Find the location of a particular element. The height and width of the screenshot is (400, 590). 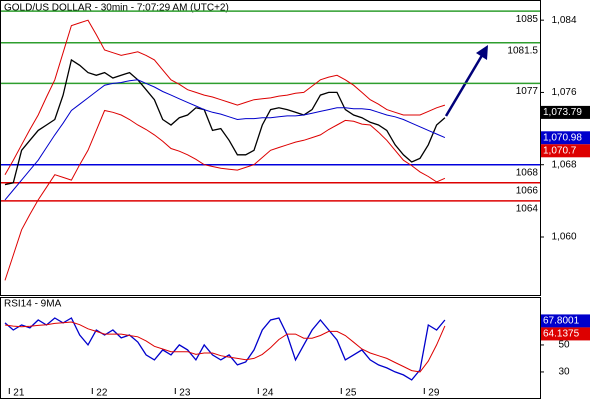

x-tick-label: 22 is located at coordinates (102, 393).